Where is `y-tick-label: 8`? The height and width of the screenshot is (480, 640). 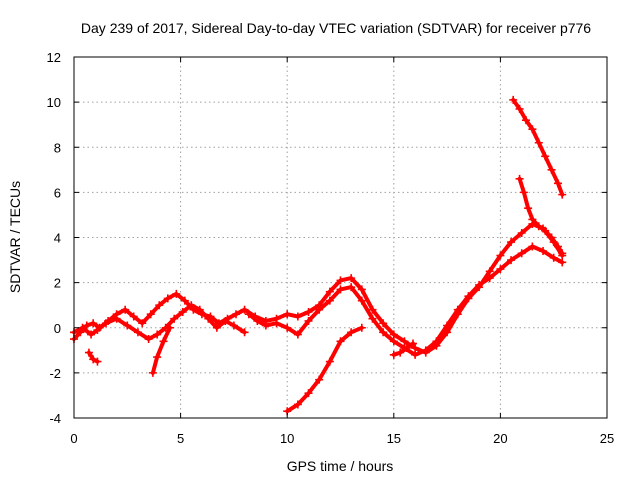 y-tick-label: 8 is located at coordinates (57, 147).